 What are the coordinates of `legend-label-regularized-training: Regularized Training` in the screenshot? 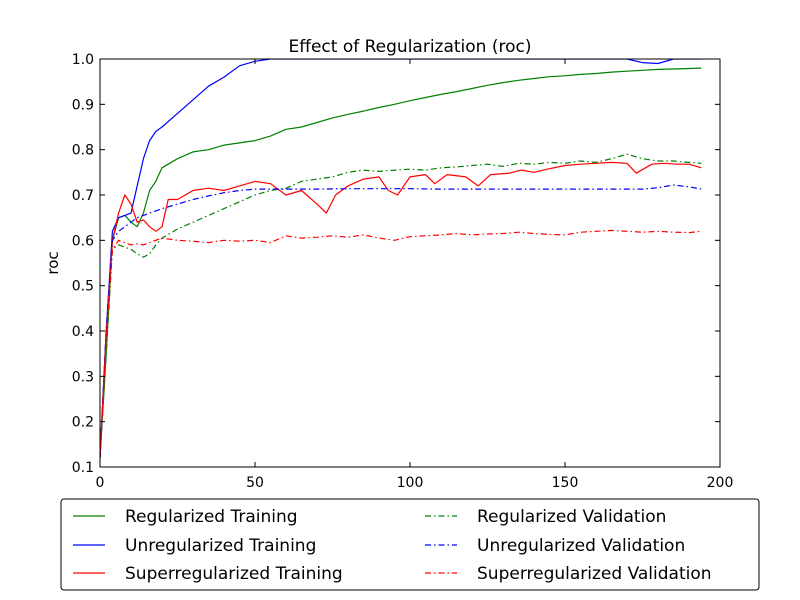 It's located at (211, 517).